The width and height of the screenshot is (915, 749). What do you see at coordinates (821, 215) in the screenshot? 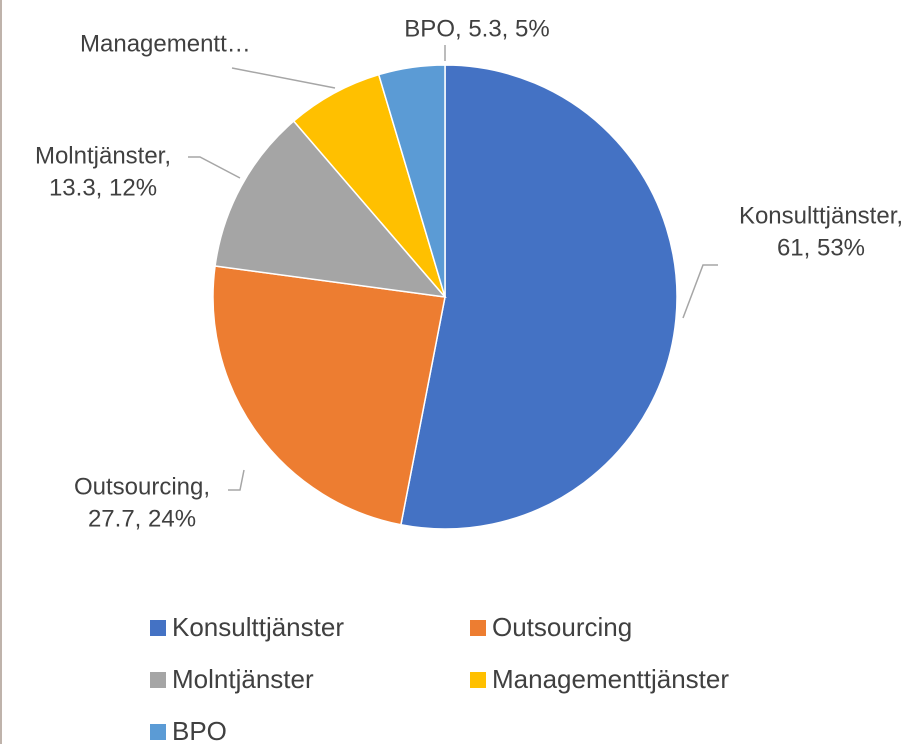
I see `data-label: Konsulttjänster,` at bounding box center [821, 215].